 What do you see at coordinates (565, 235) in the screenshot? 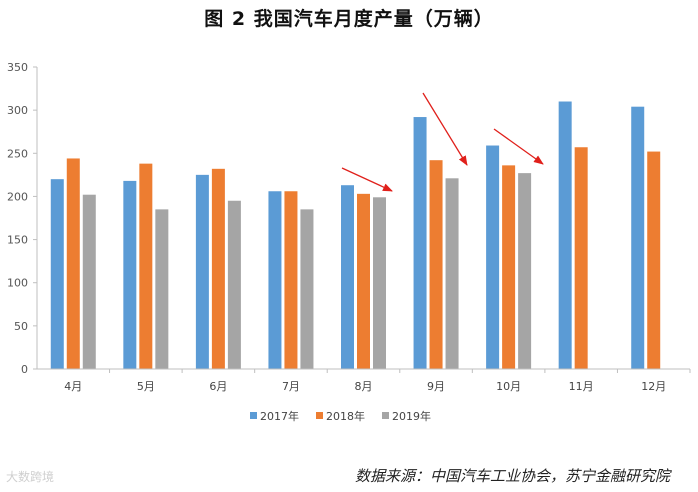
I see `bar-2017年-11月` at bounding box center [565, 235].